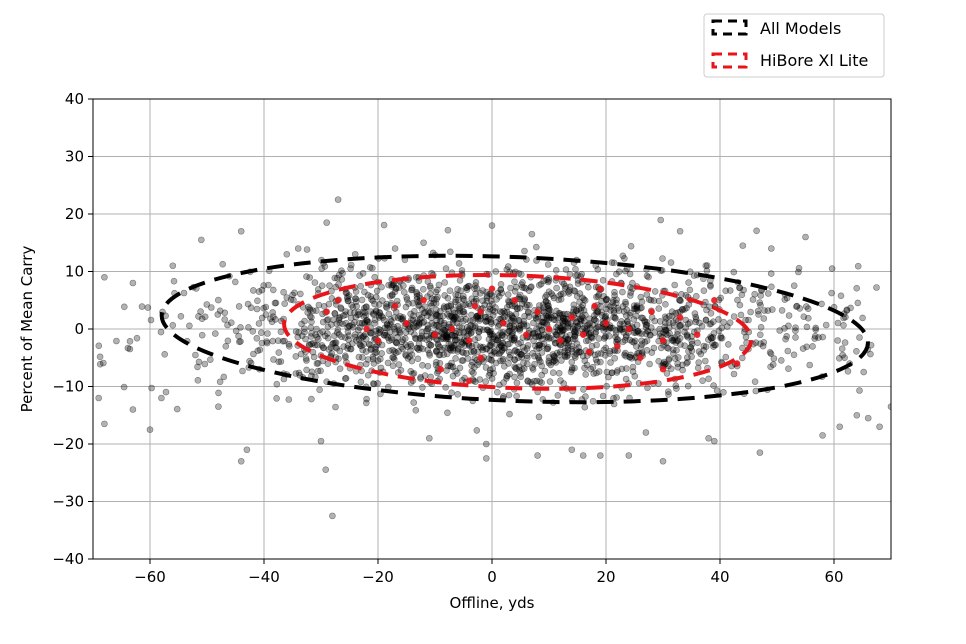 The height and width of the screenshot is (644, 966). Describe the element at coordinates (378, 340) in the screenshot. I see `hibore-xl-lite-point` at that location.